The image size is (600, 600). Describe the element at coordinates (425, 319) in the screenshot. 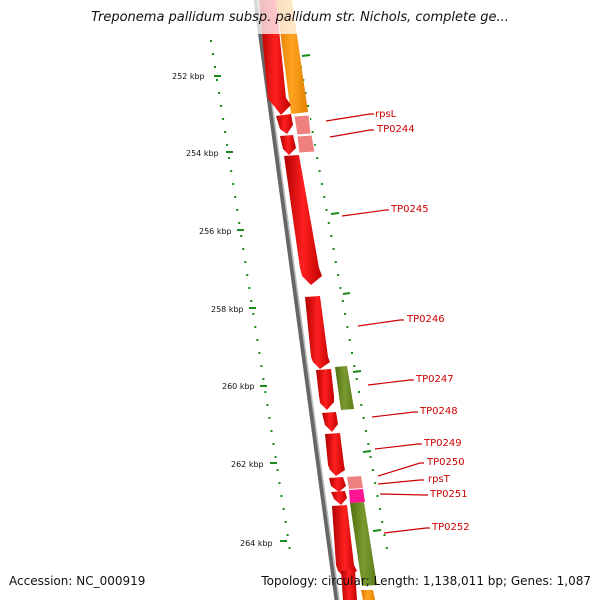

I see `gene-label-tp0246: TP0246` at that location.